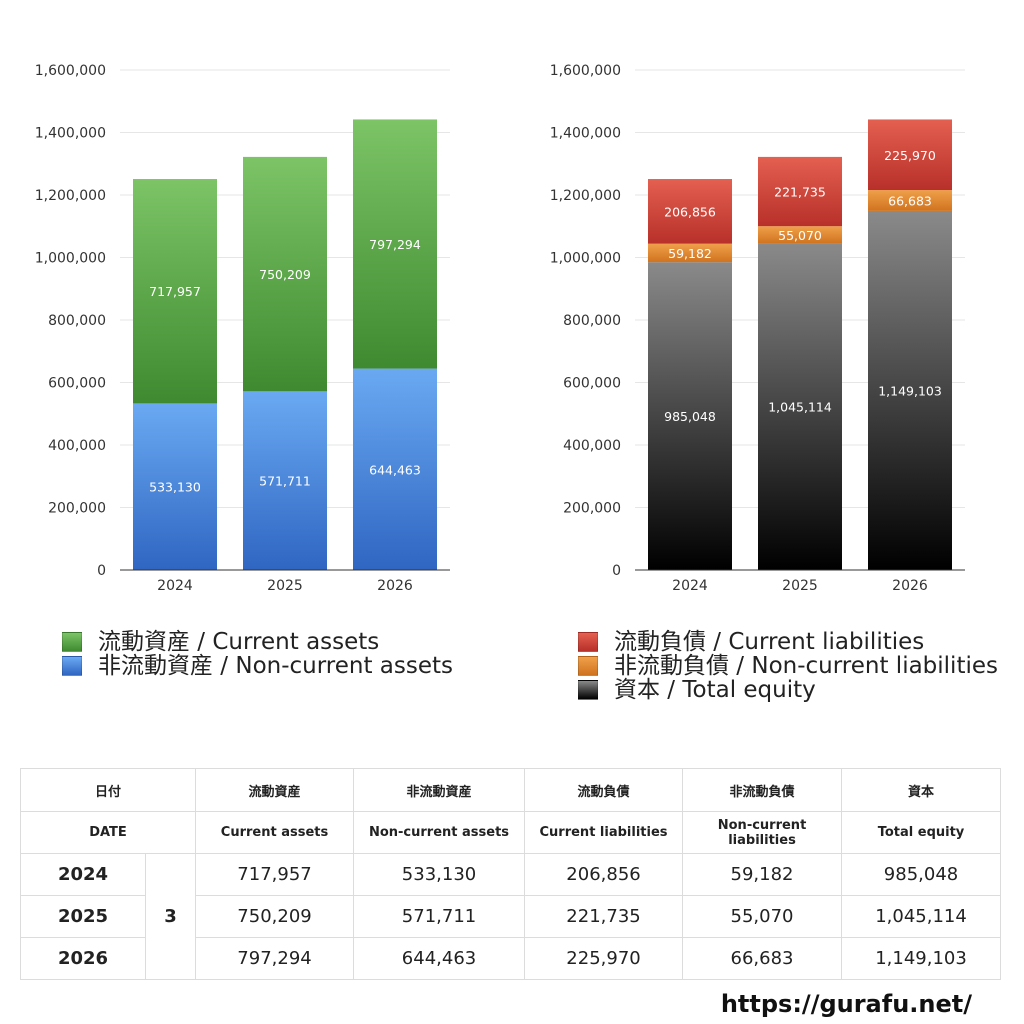  Describe the element at coordinates (72, 642) in the screenshot. I see `legend-swatch-current-assets` at that location.